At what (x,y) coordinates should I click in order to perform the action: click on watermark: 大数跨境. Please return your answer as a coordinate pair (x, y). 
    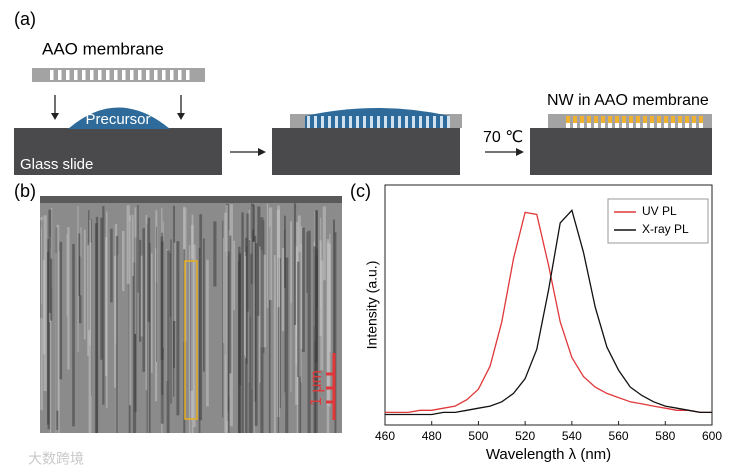
    Looking at the image, I should click on (56, 459).